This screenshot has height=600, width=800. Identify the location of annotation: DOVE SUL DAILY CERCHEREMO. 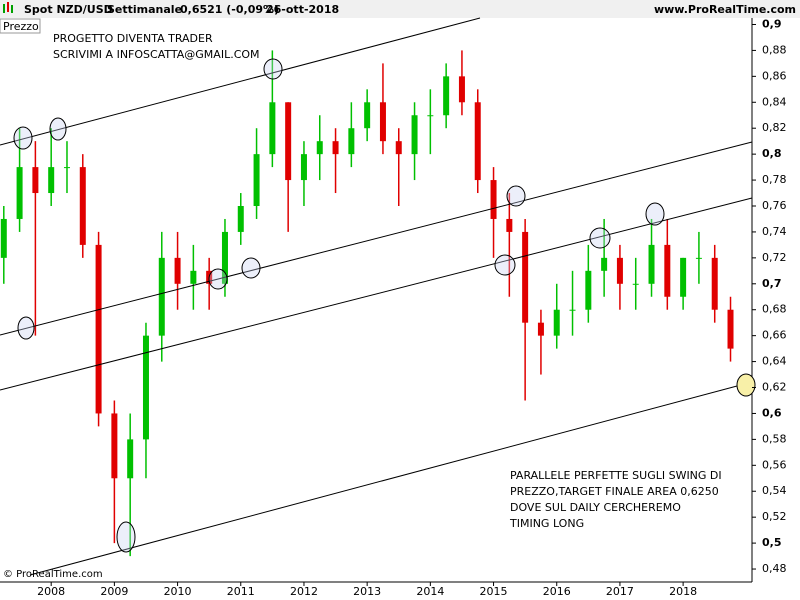
(595, 507).